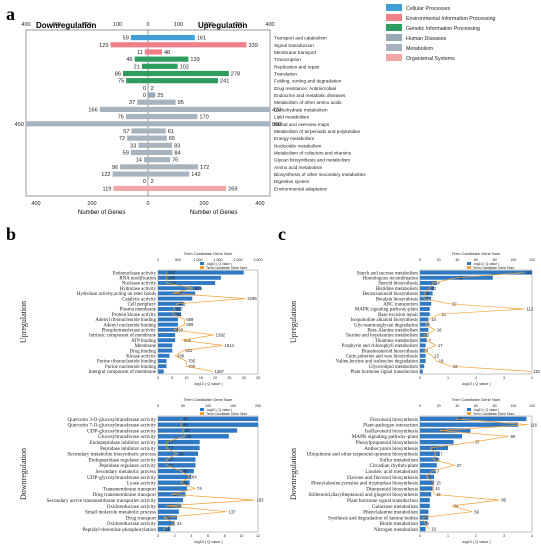  I want to click on panel-legend-label-n: Term Candidate Gene Num, so click(493, 414).